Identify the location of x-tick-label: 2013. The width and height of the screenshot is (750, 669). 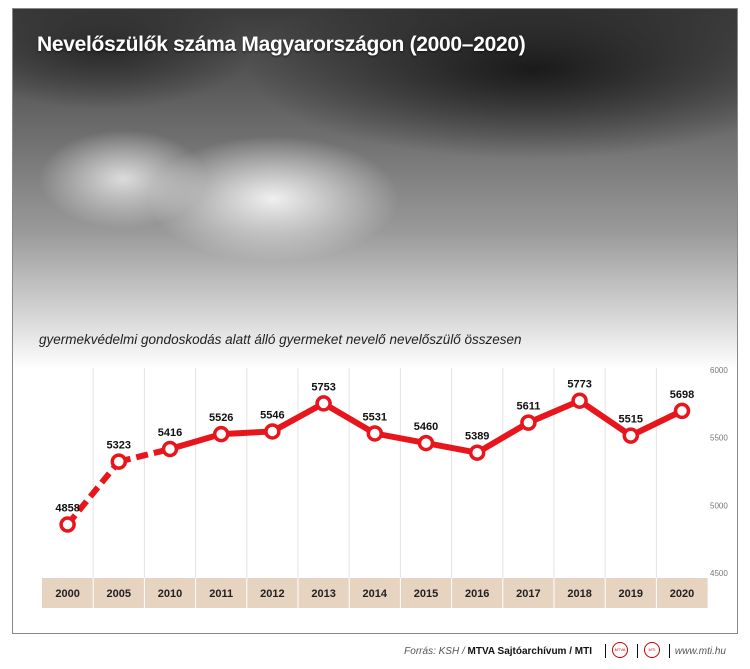
(323, 594).